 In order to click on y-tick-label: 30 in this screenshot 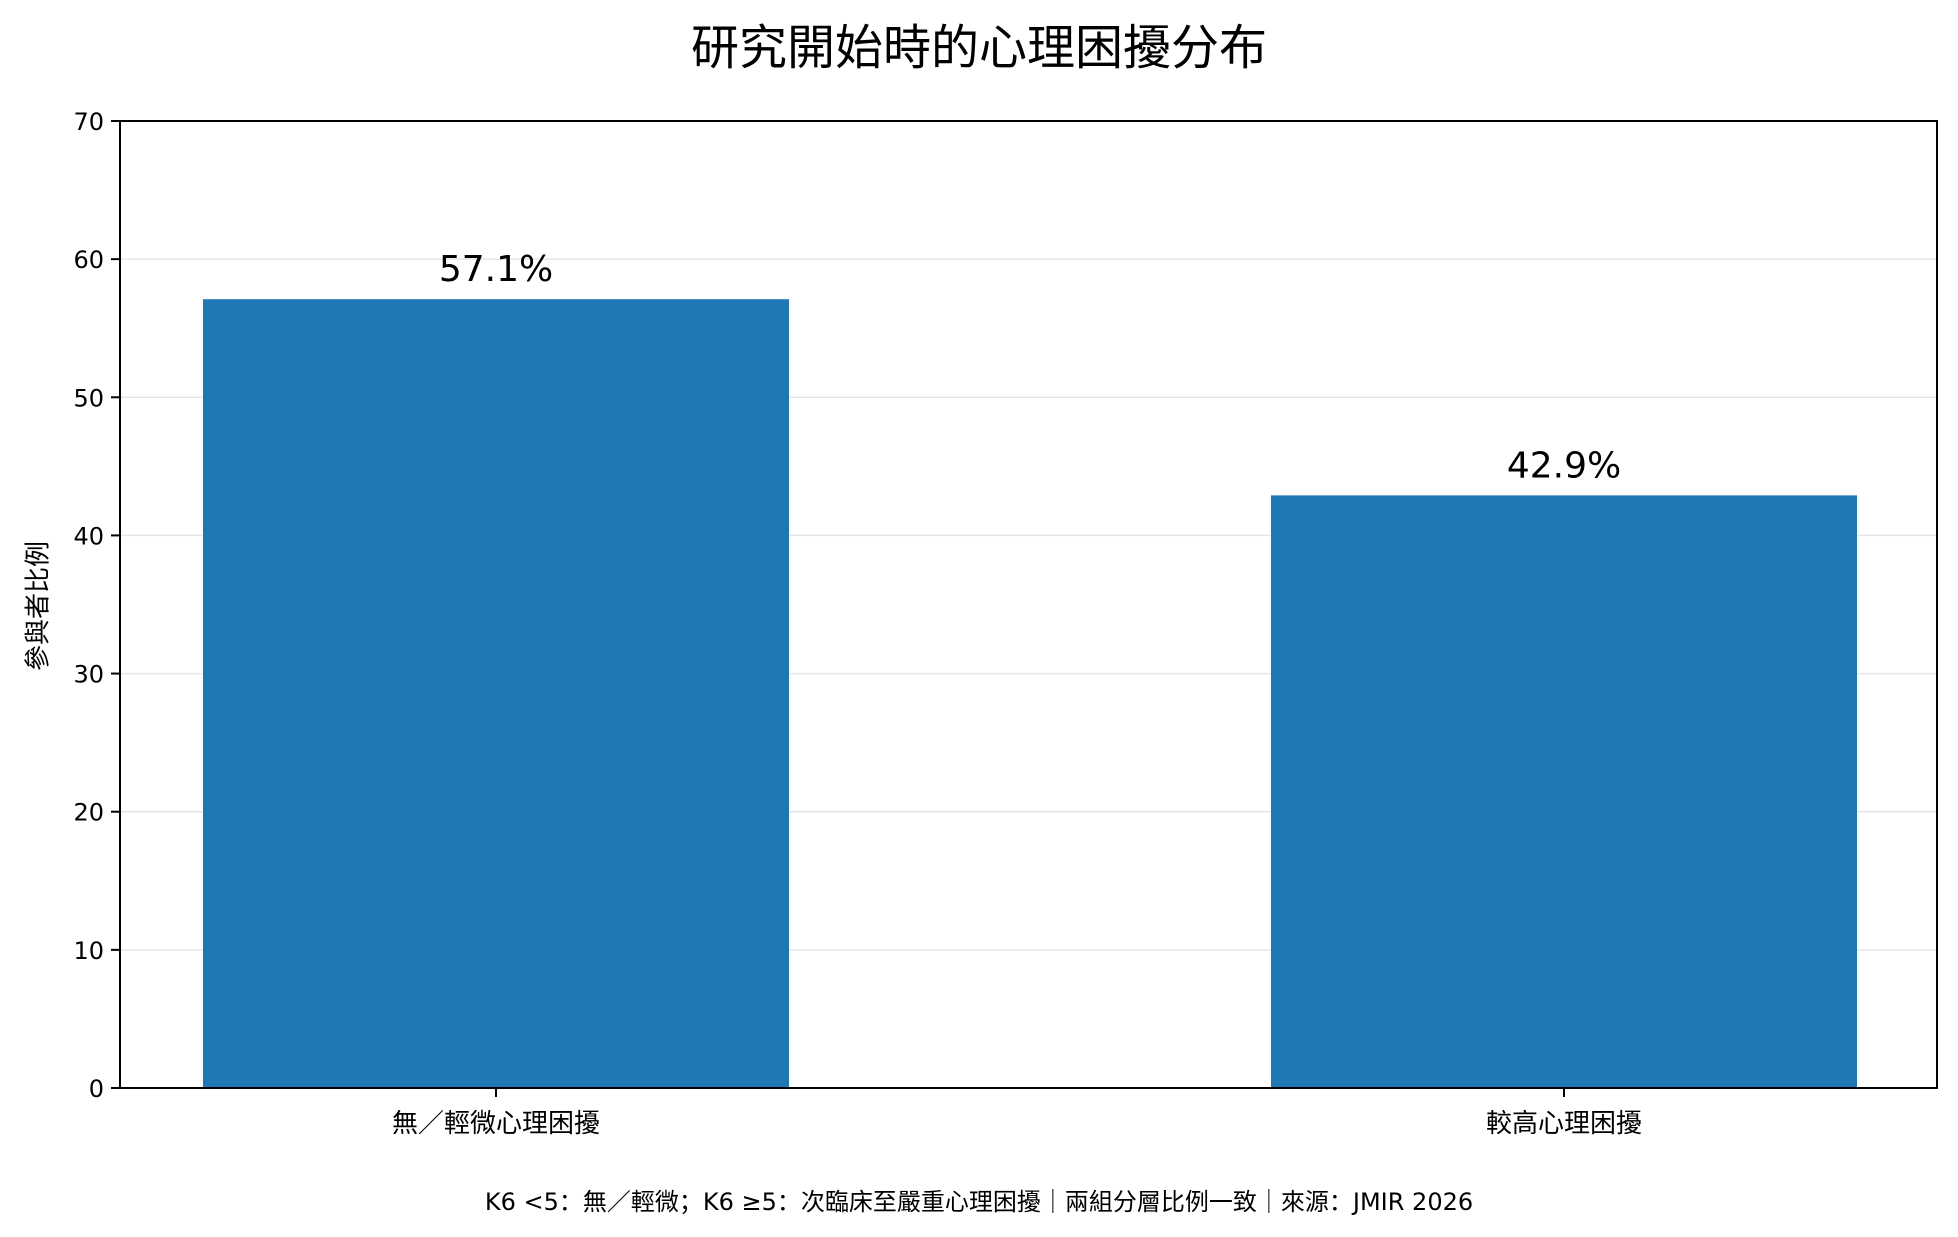, I will do `click(88, 675)`.